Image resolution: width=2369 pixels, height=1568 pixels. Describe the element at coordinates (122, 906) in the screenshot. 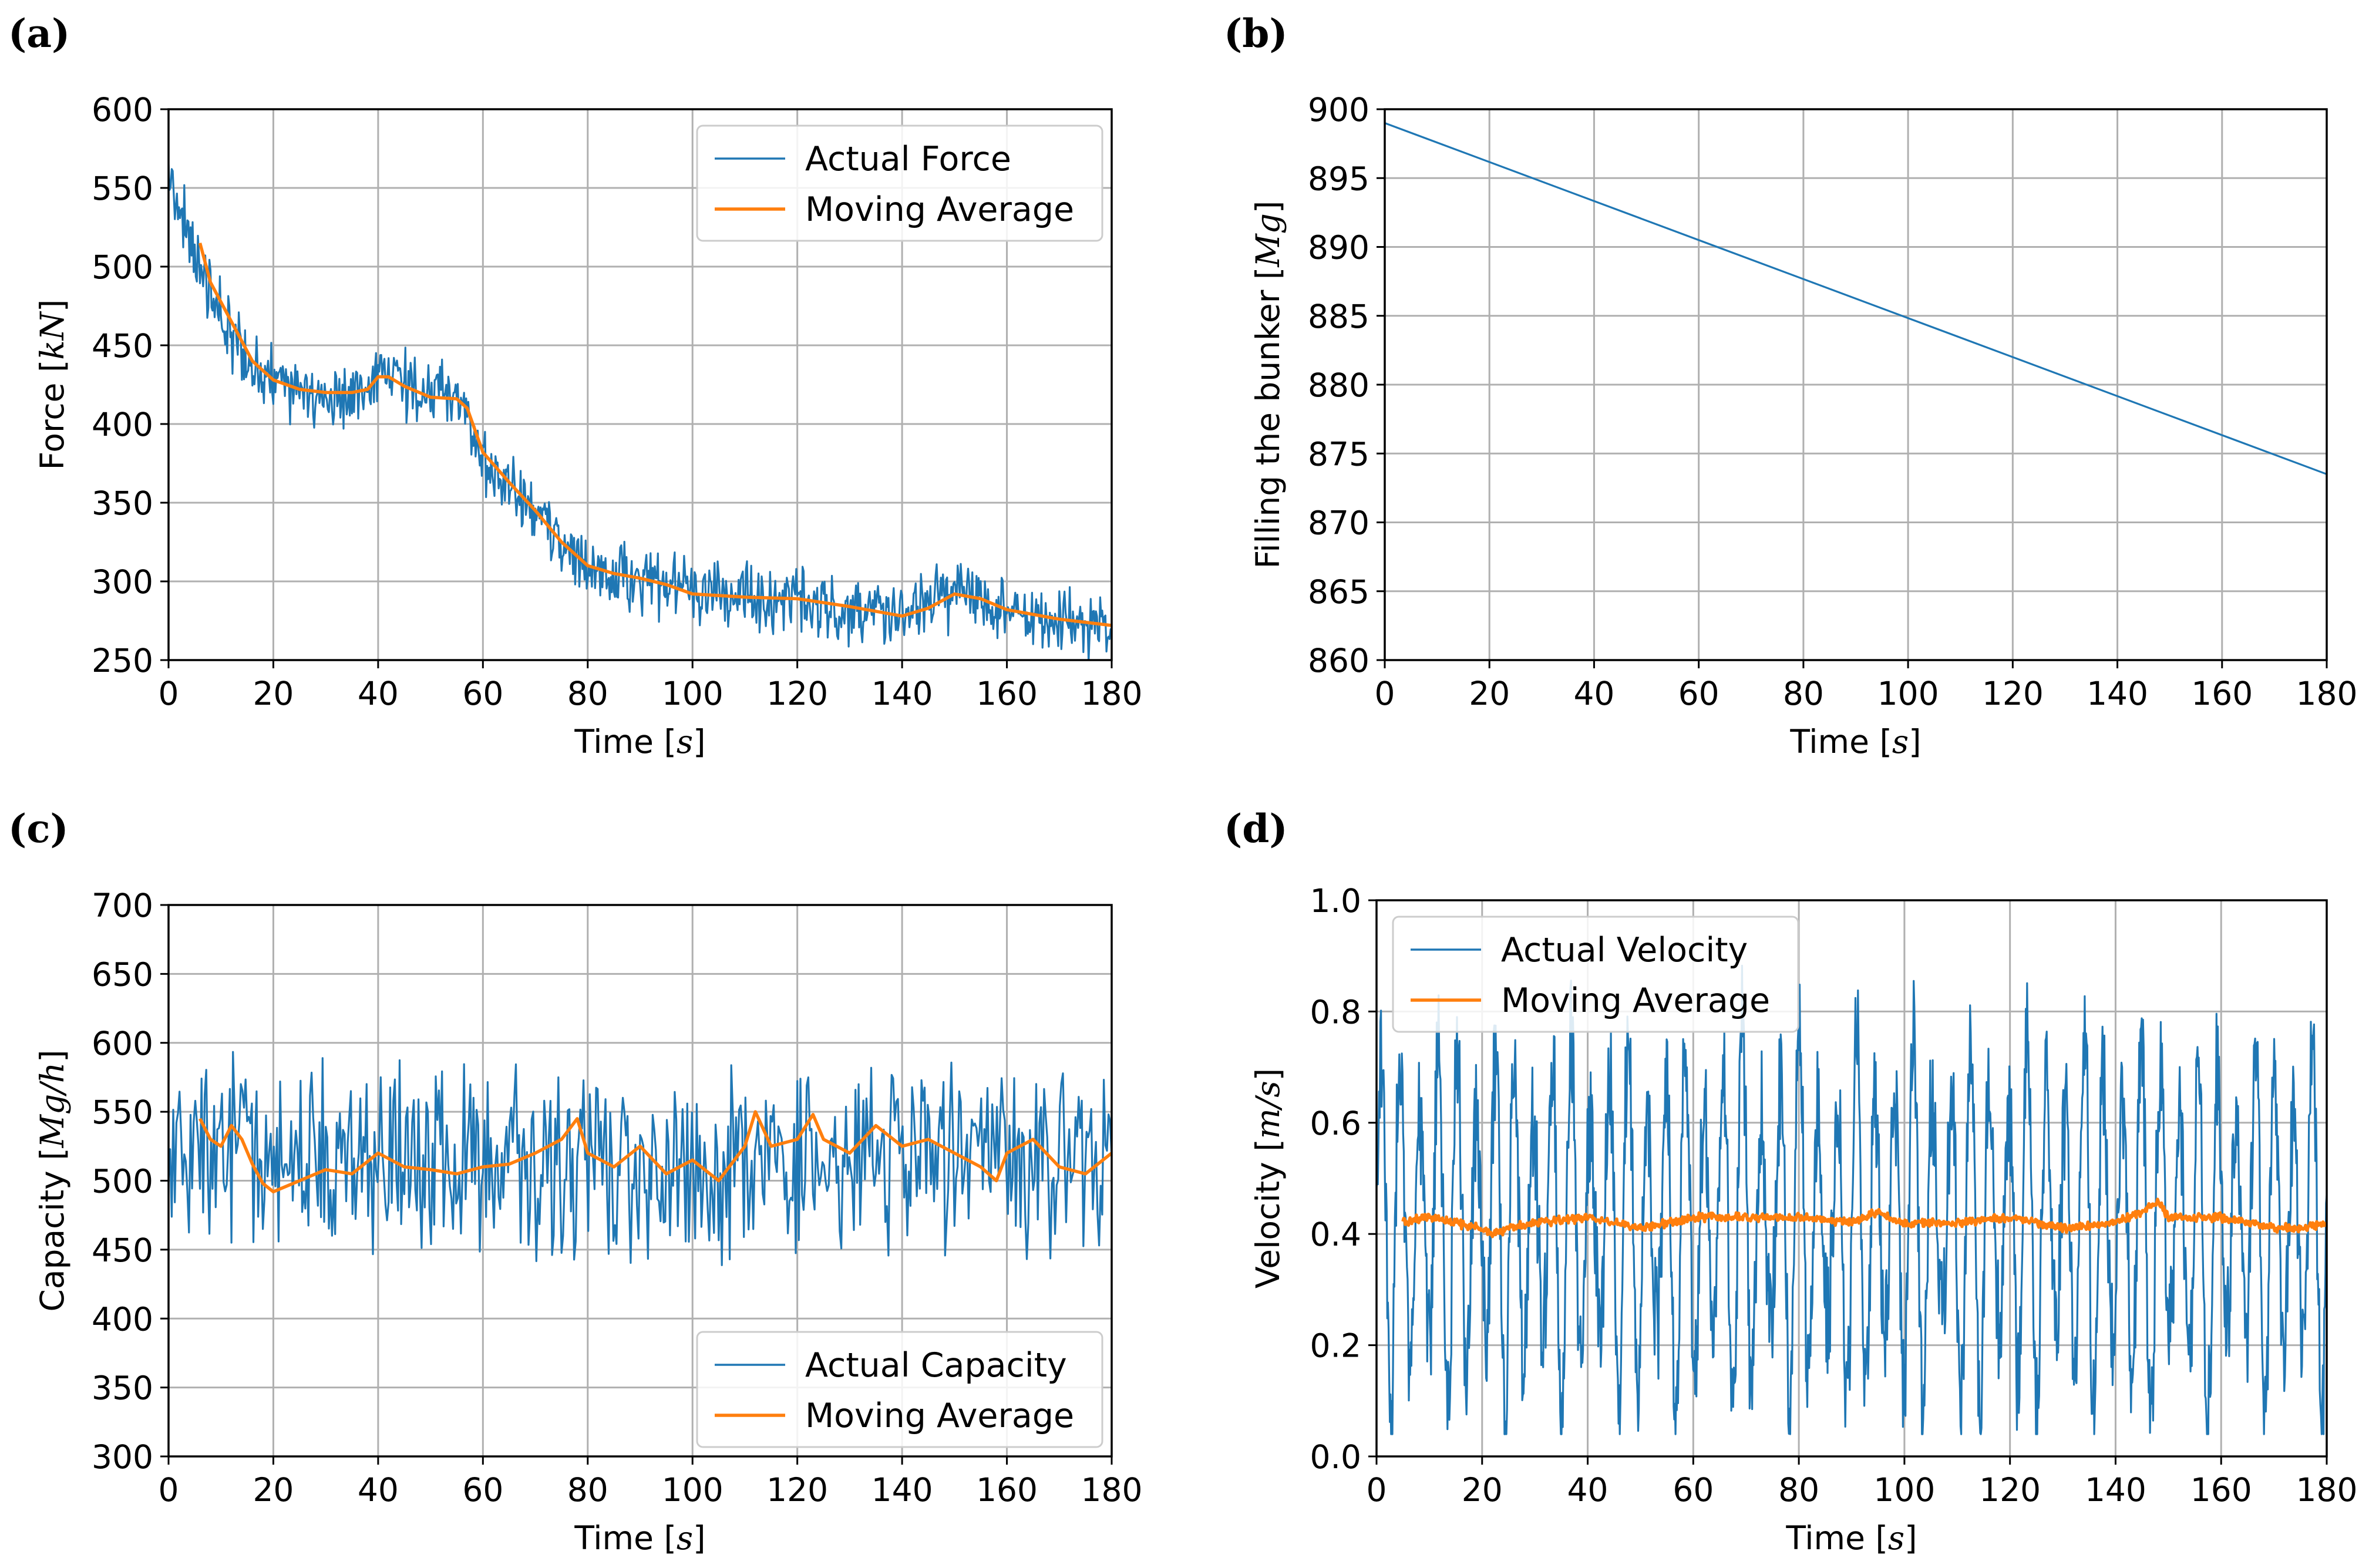

I see `y-tick-label: 700` at that location.